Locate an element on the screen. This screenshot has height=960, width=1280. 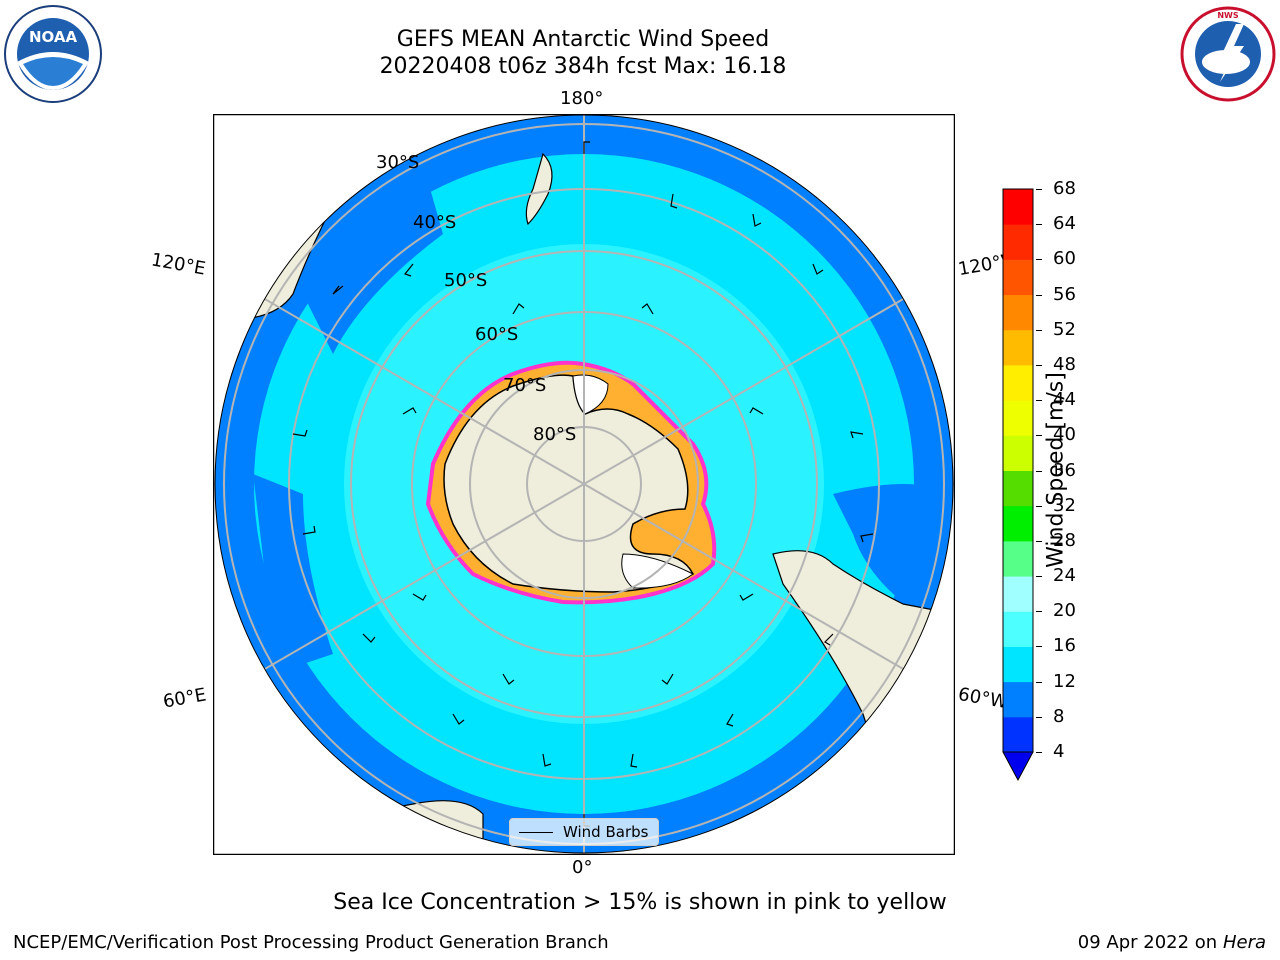
colorbar-tick-label: 24 is located at coordinates (1064, 576).